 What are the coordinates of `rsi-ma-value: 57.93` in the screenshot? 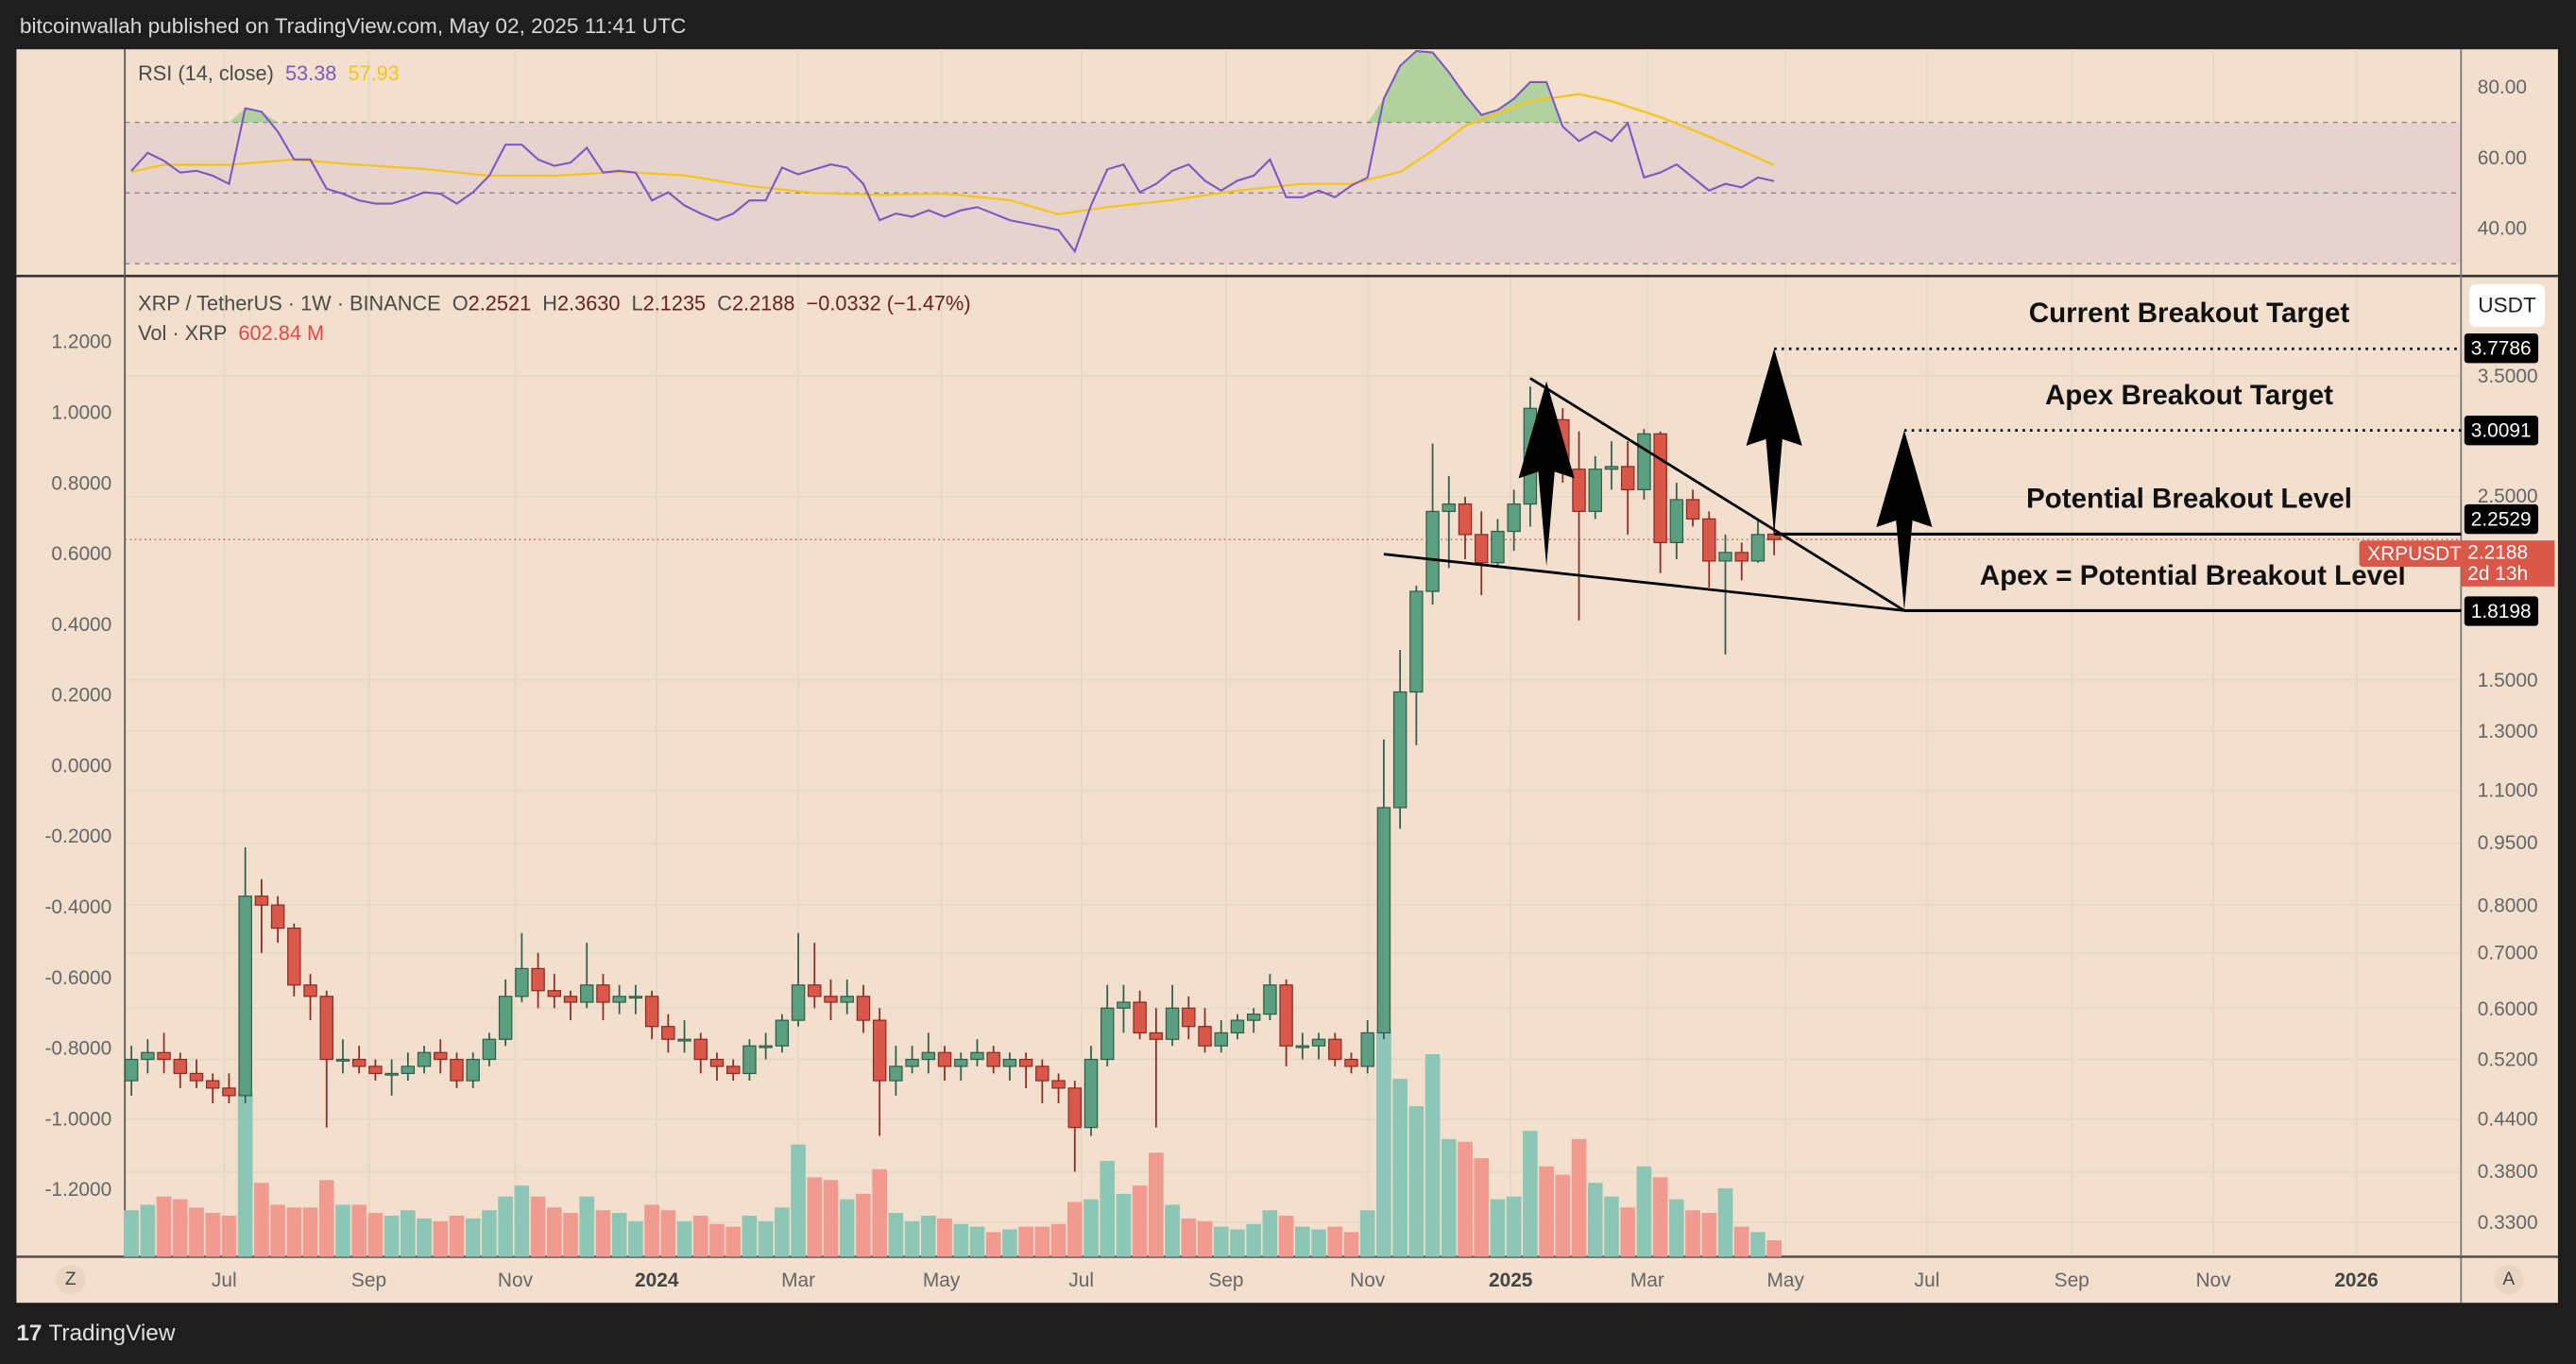 It's located at (374, 74).